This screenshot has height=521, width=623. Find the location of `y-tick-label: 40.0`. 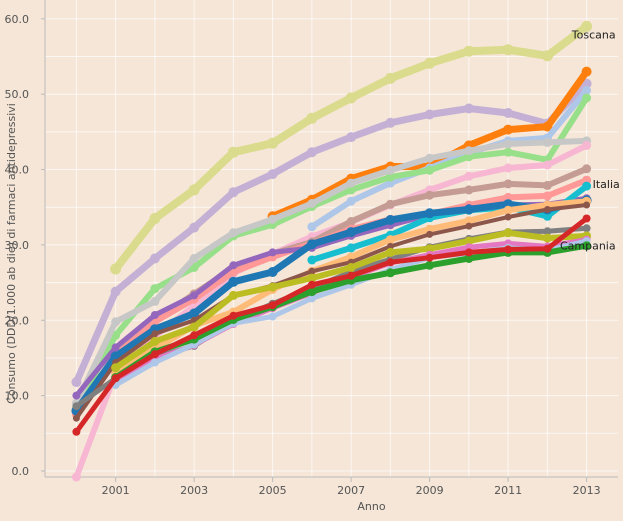

y-tick-label: 40.0 is located at coordinates (17, 170).